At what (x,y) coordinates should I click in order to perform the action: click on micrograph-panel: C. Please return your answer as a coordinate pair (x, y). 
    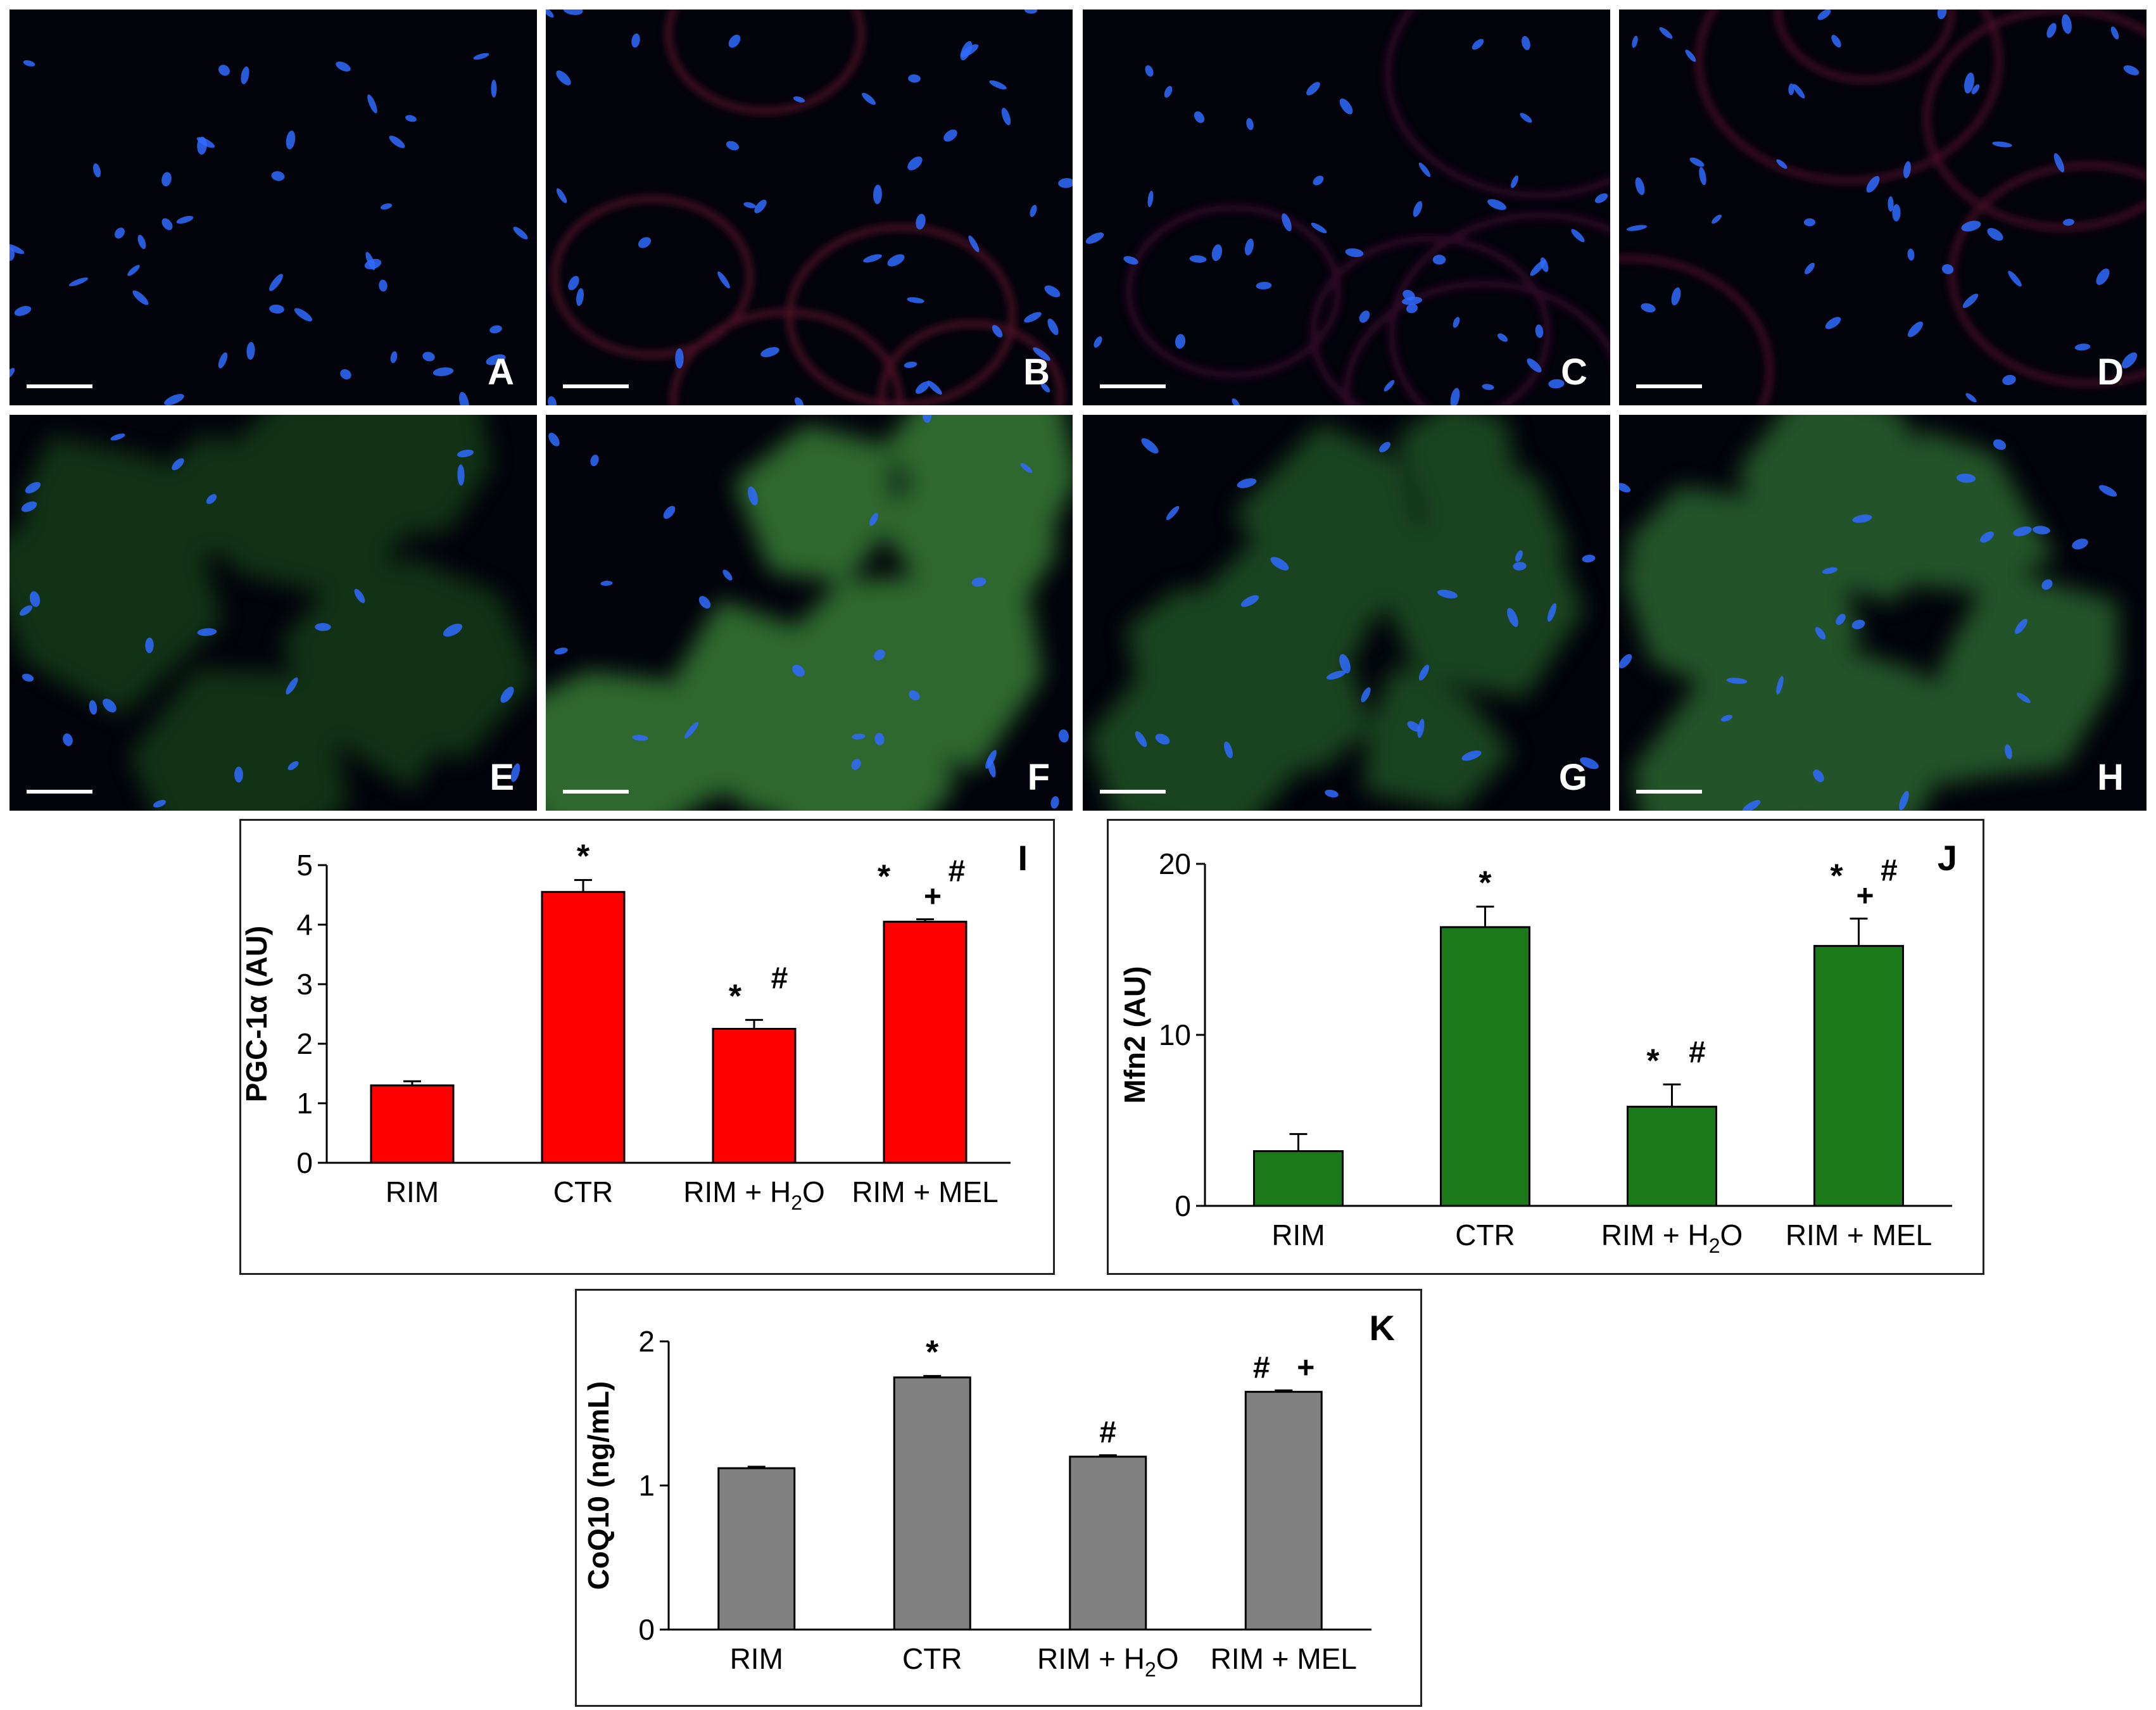
    Looking at the image, I should click on (1346, 207).